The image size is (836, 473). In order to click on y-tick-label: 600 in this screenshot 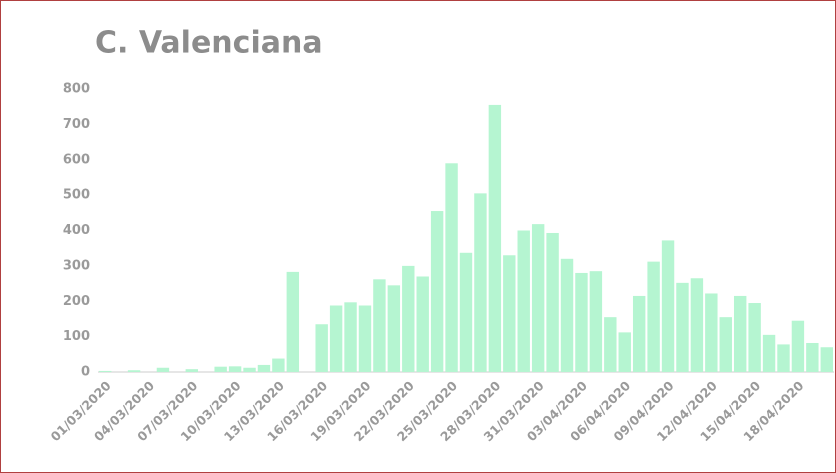, I will do `click(76, 159)`.